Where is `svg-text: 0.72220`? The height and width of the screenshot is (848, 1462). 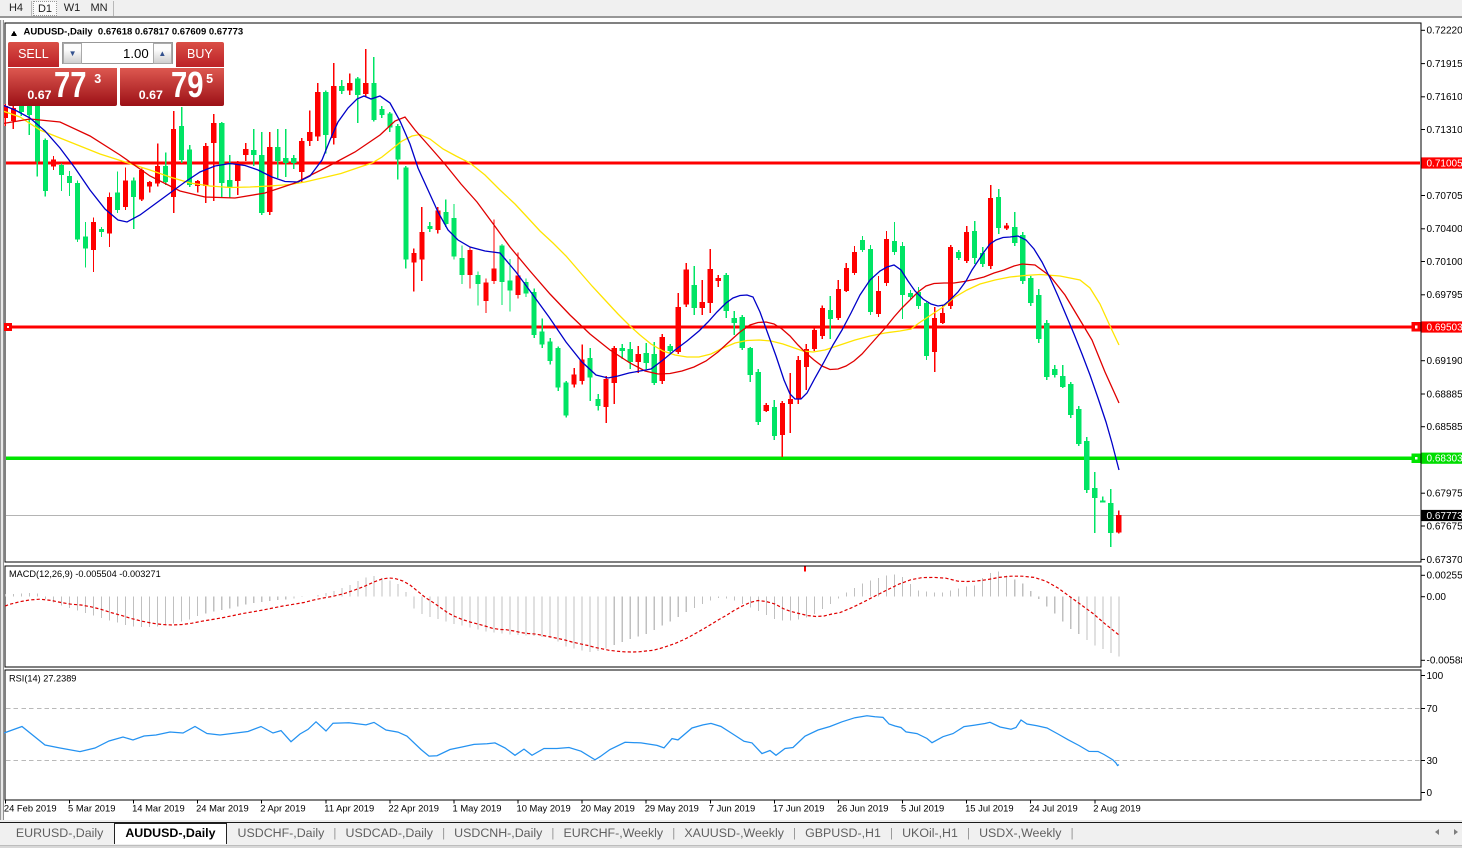
svg-text: 0.72220 is located at coordinates (1444, 31).